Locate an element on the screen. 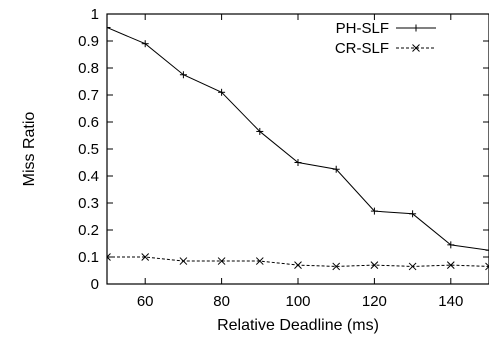 The image size is (489, 339). y-tick-label: 0.2 is located at coordinates (88, 230).